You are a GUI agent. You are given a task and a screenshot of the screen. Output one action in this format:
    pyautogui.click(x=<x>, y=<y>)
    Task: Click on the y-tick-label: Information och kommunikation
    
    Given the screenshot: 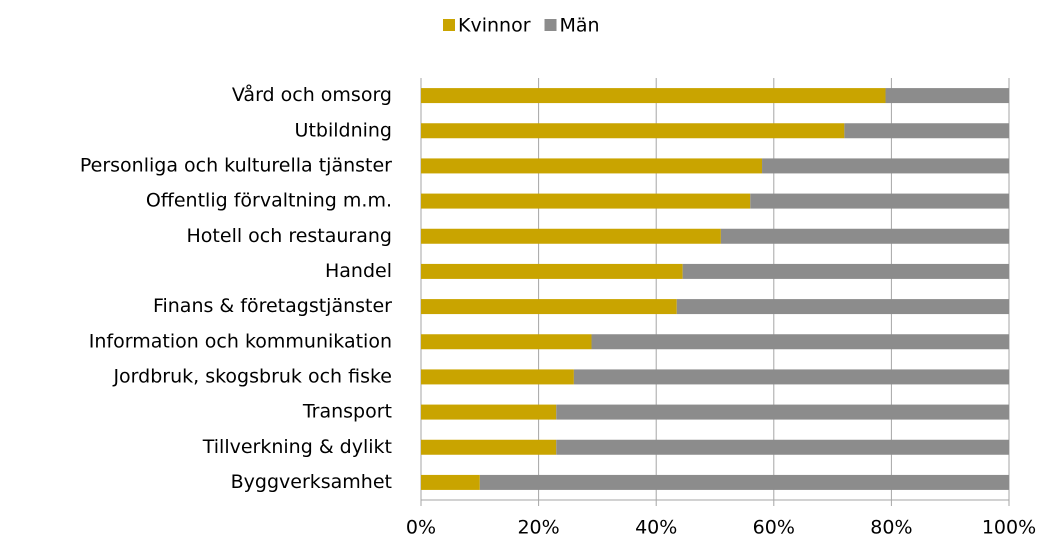 What is the action you would take?
    pyautogui.click(x=240, y=341)
    